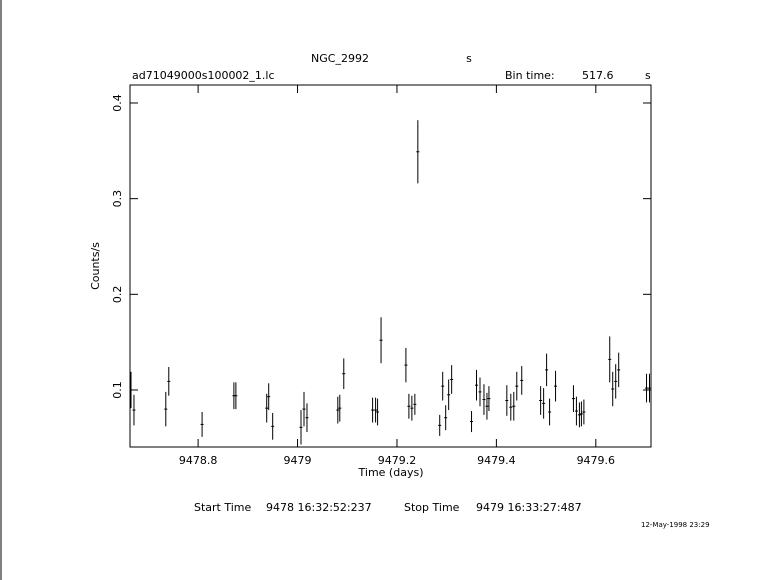 The height and width of the screenshot is (580, 781). I want to click on bin-unit: s, so click(648, 75).